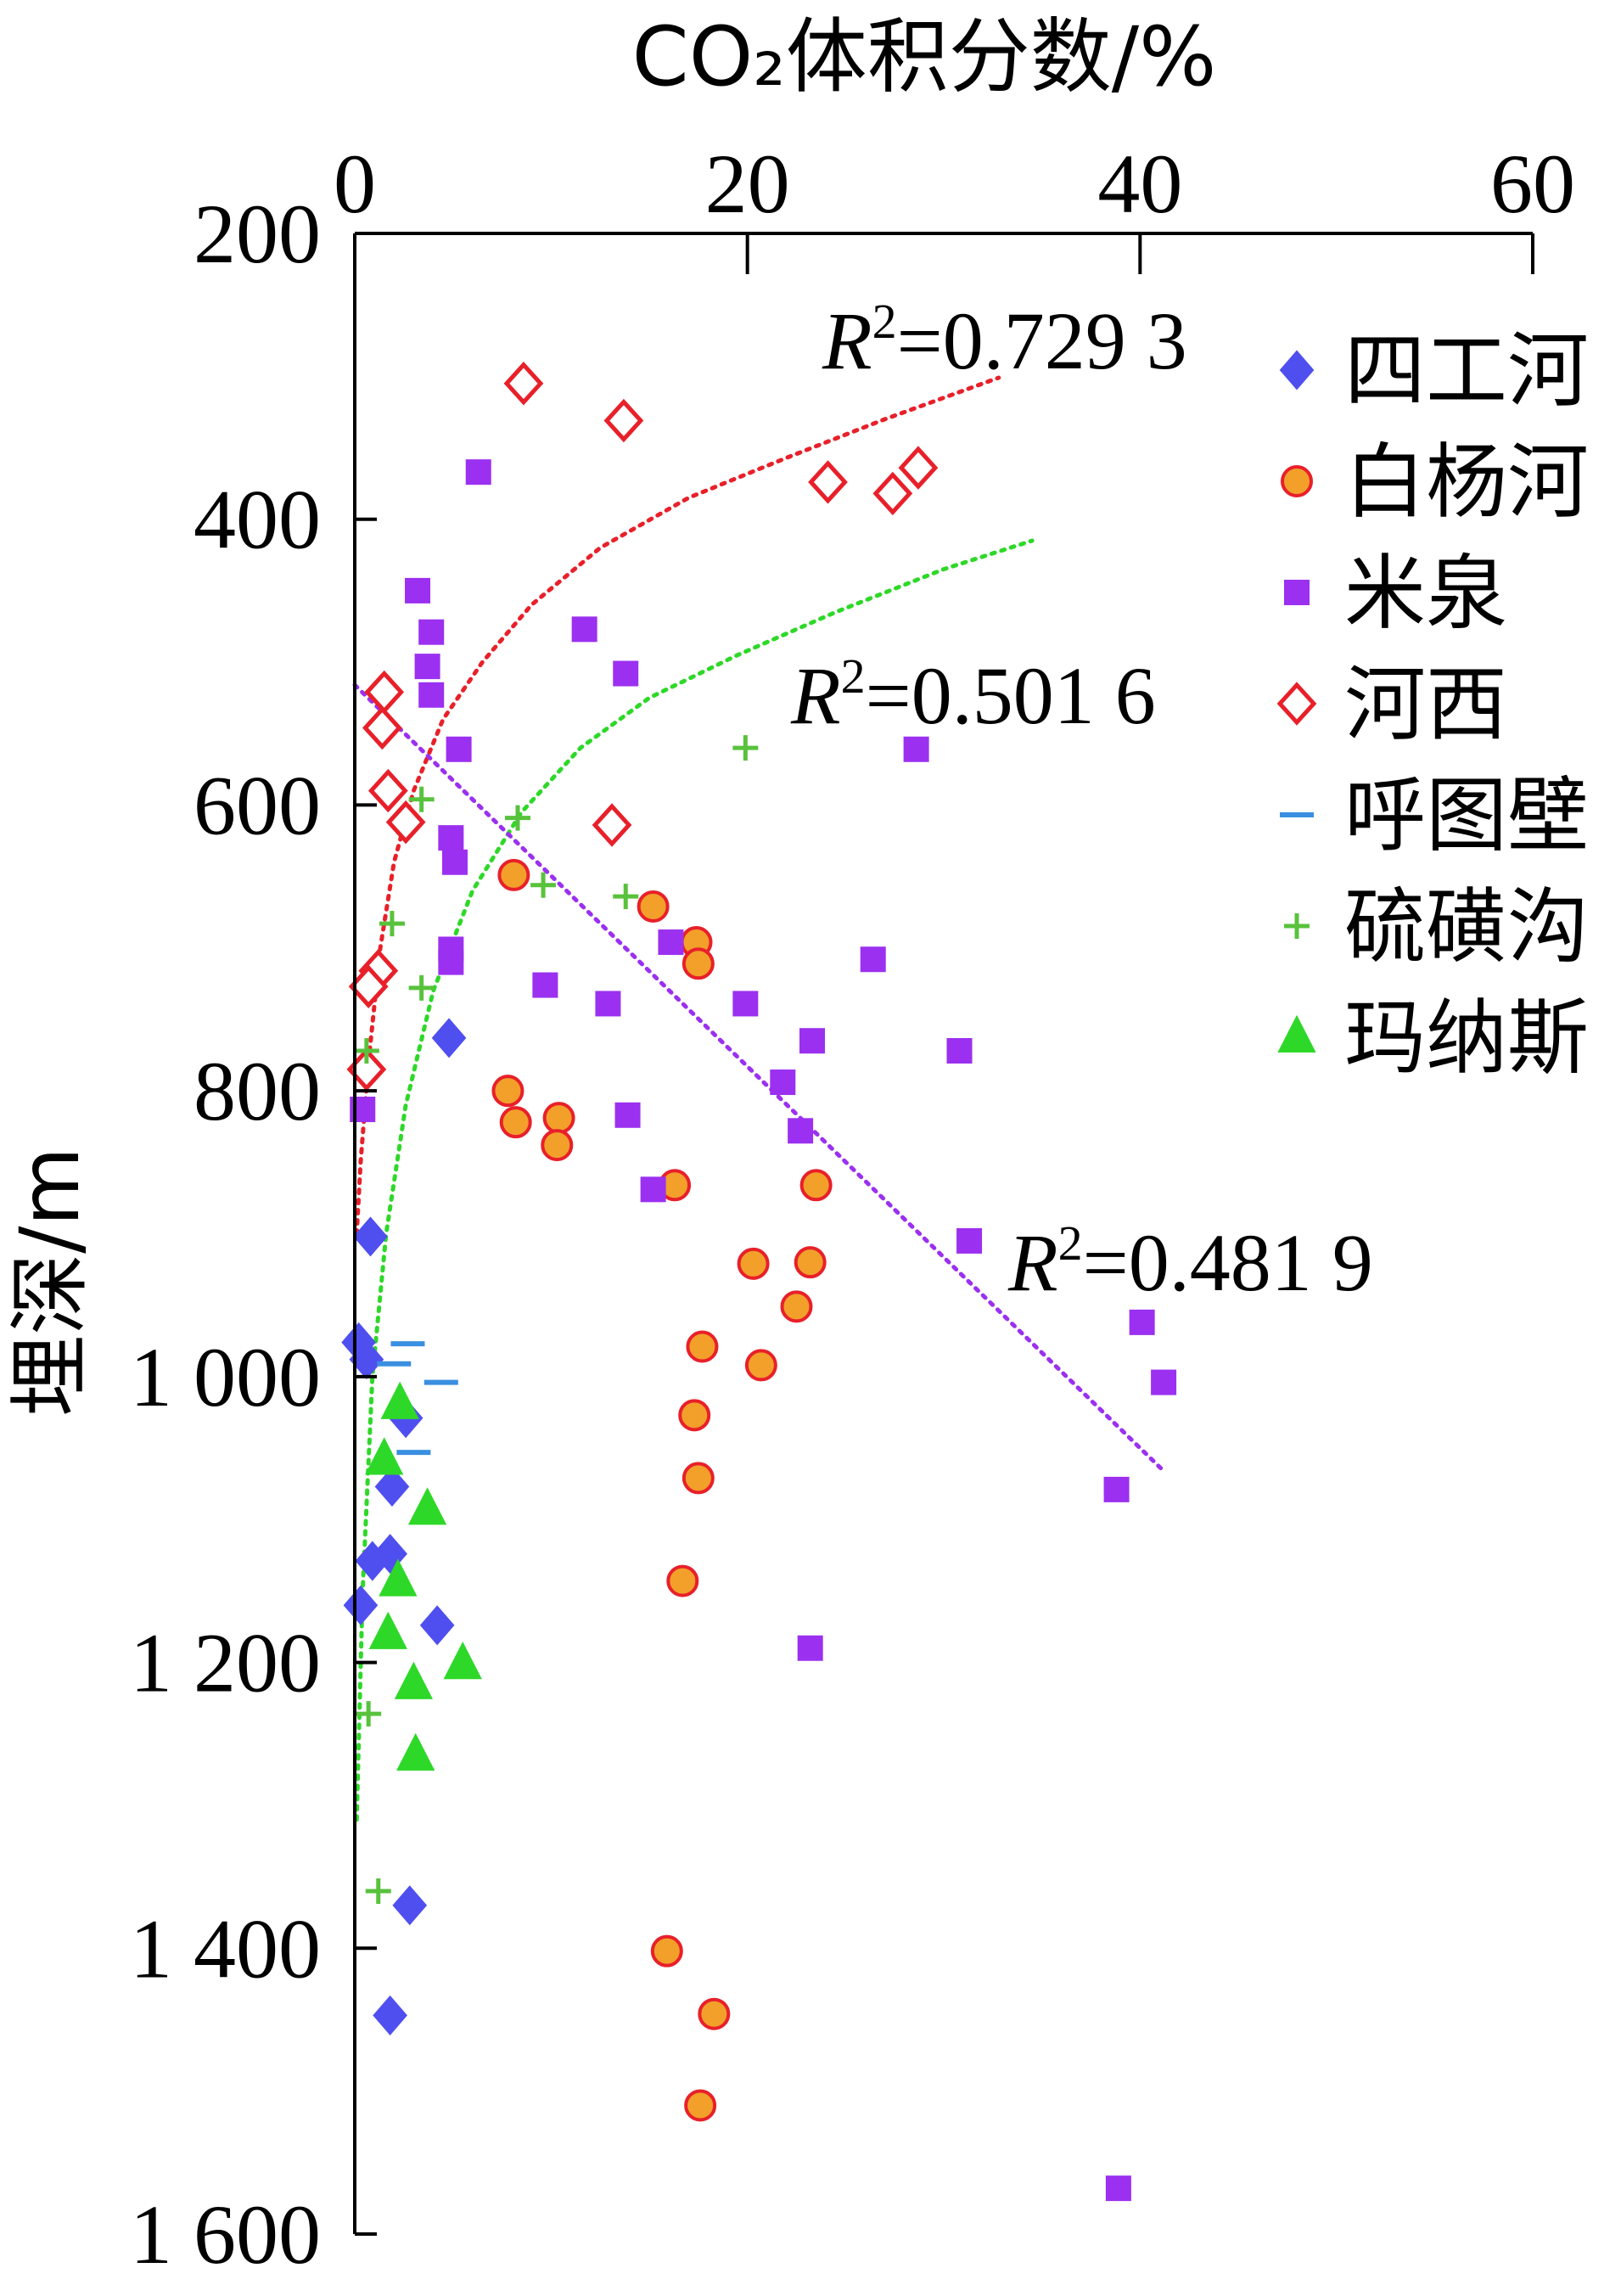 The width and height of the screenshot is (1621, 2296). What do you see at coordinates (226, 1663) in the screenshot?
I see `y-tick-label: 1 200` at bounding box center [226, 1663].